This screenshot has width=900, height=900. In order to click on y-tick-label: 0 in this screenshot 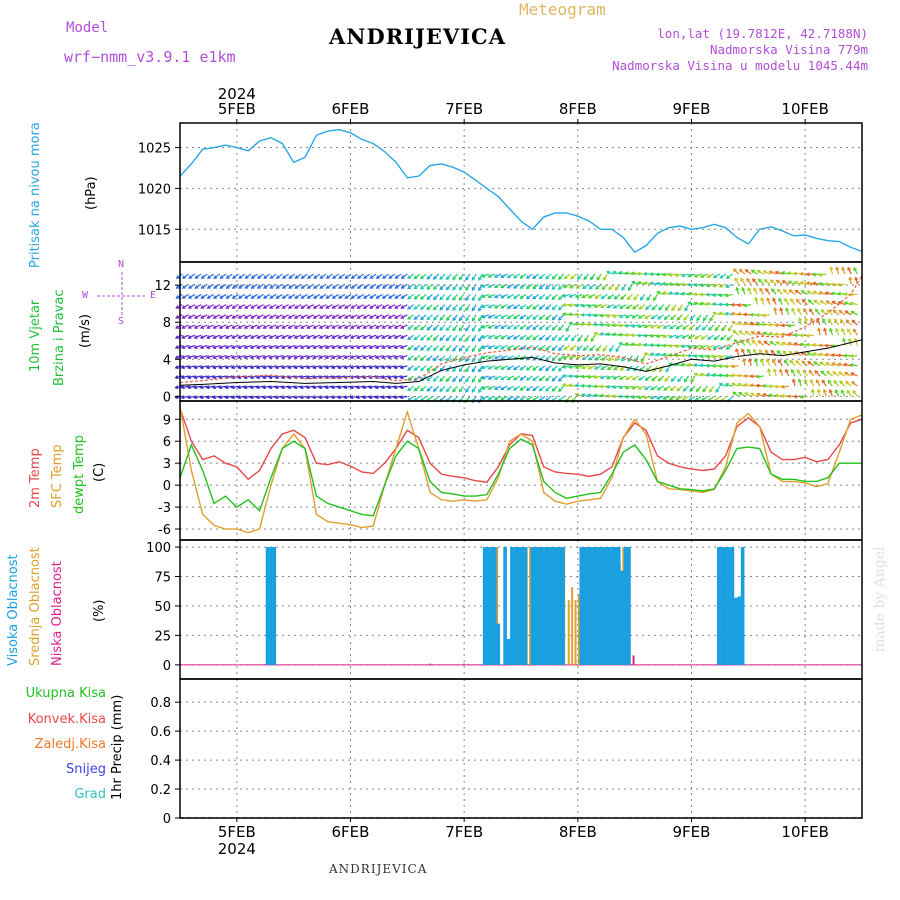, I will do `click(167, 486)`.